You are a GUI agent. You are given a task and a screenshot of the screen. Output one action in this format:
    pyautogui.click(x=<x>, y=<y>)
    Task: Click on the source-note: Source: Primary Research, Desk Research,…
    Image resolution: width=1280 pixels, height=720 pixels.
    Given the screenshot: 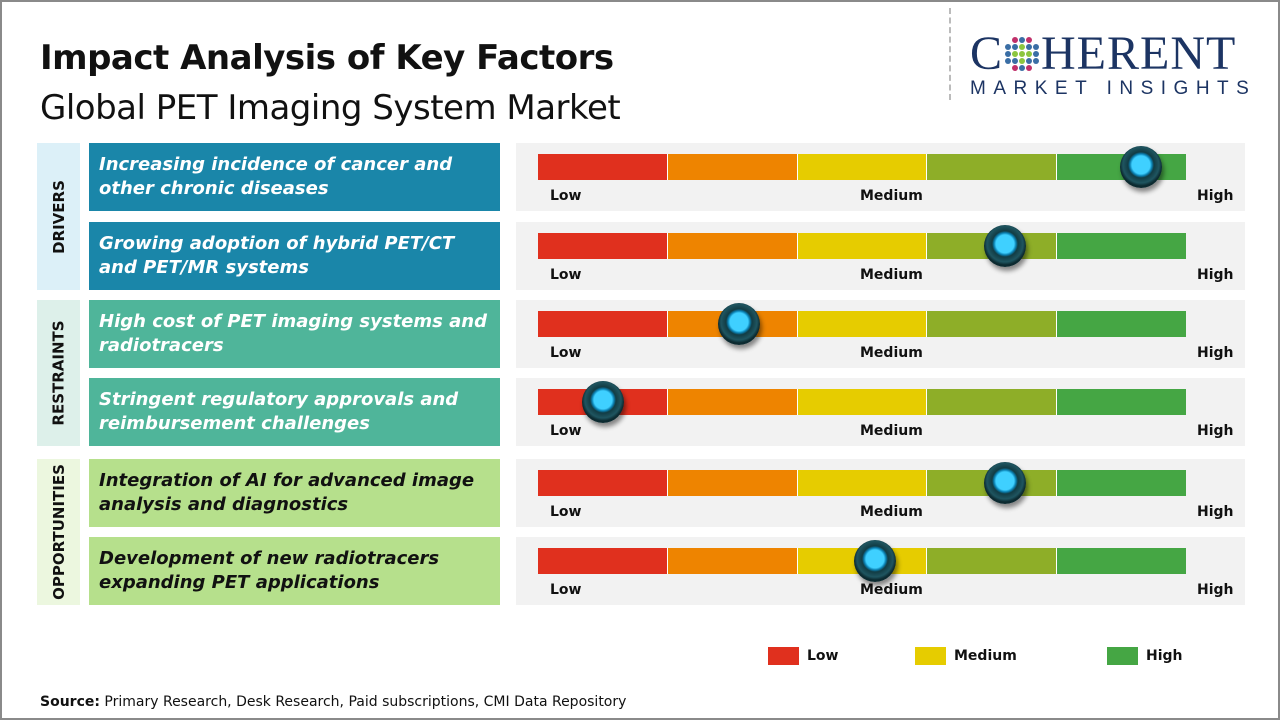 What is the action you would take?
    pyautogui.click(x=333, y=702)
    